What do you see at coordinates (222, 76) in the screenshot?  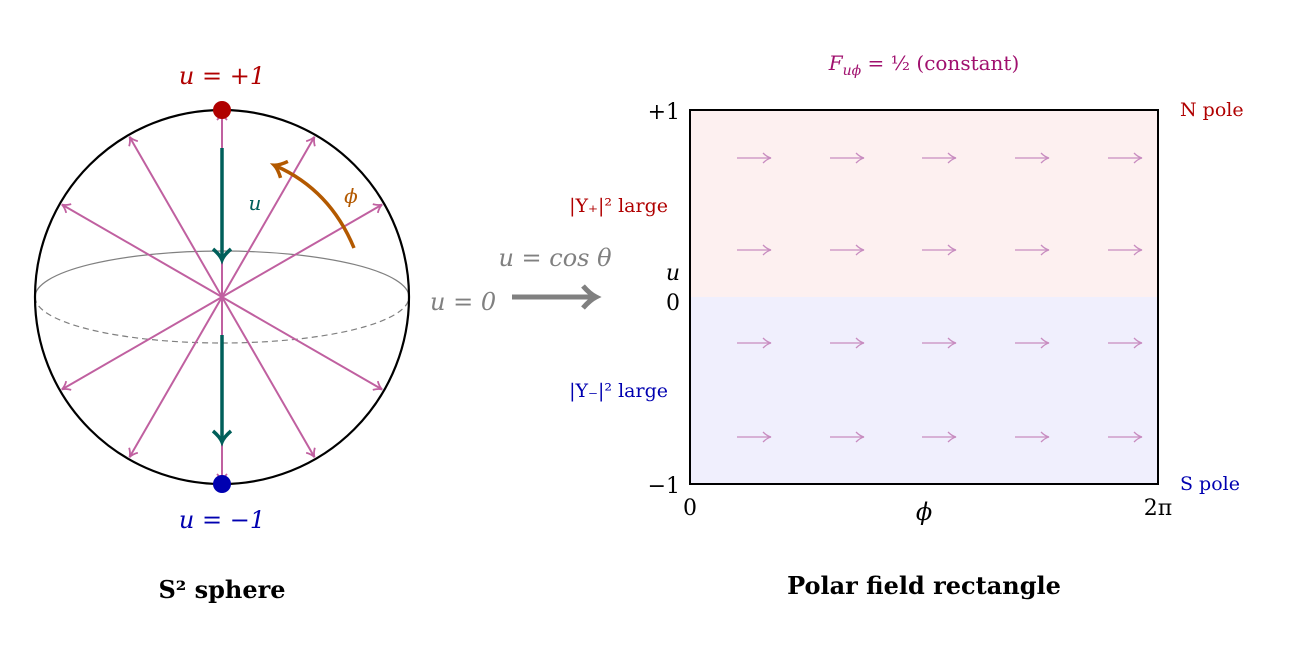 I see `north-label: u = +1` at bounding box center [222, 76].